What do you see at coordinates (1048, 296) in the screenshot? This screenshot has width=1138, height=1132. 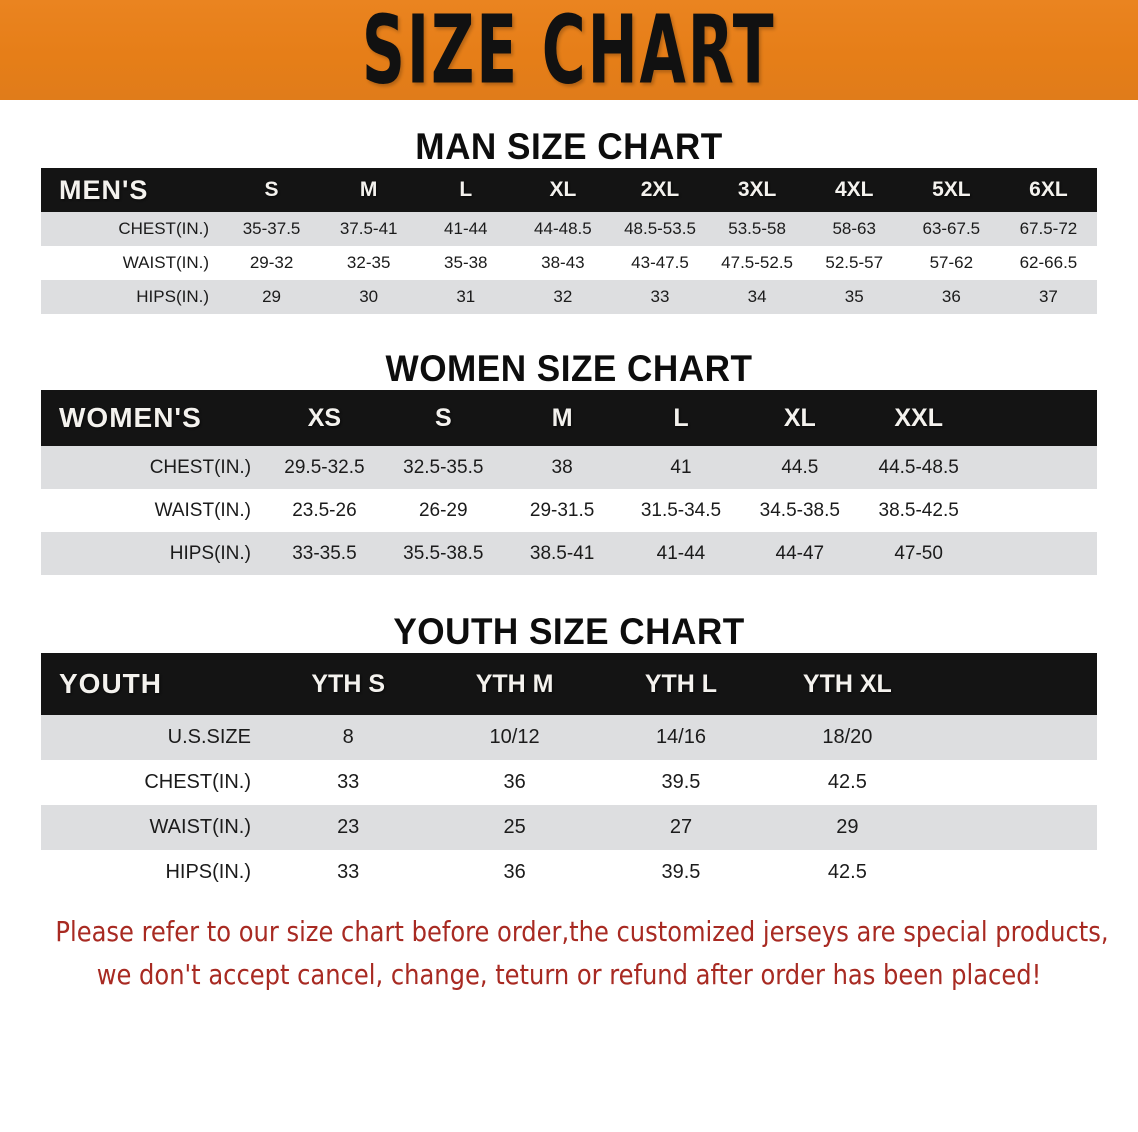 I see `man-measurement-cell: 37` at bounding box center [1048, 296].